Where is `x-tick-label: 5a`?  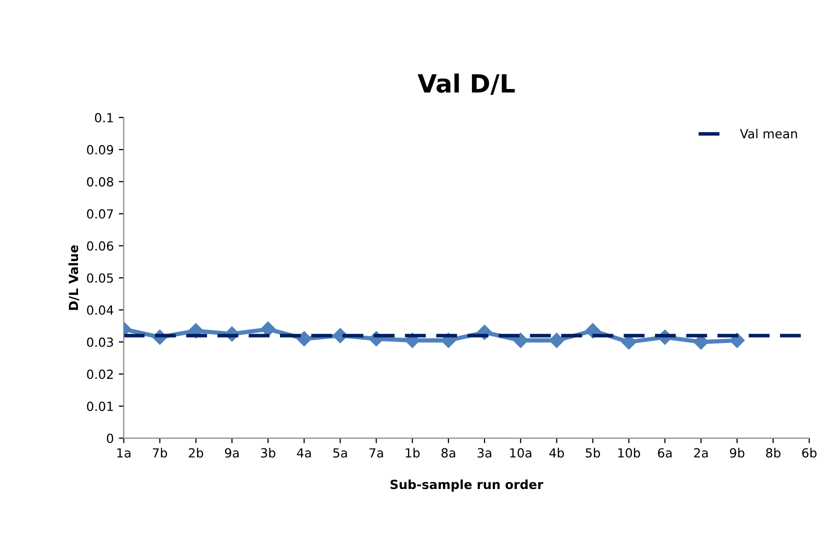 x-tick-label: 5a is located at coordinates (340, 453).